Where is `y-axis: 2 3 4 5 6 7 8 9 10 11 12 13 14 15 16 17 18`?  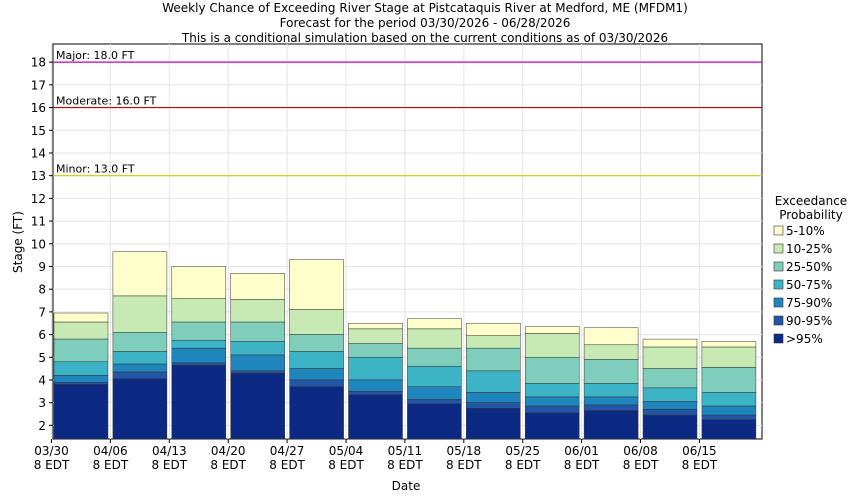
y-axis: 2 3 4 5 6 7 8 9 10 11 12 13 14 15 16 17 18 is located at coordinates (42, 244).